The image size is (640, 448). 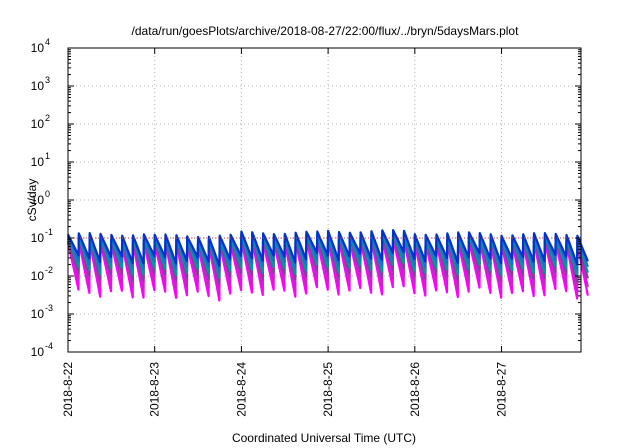 I want to click on series-layer, so click(x=327, y=265).